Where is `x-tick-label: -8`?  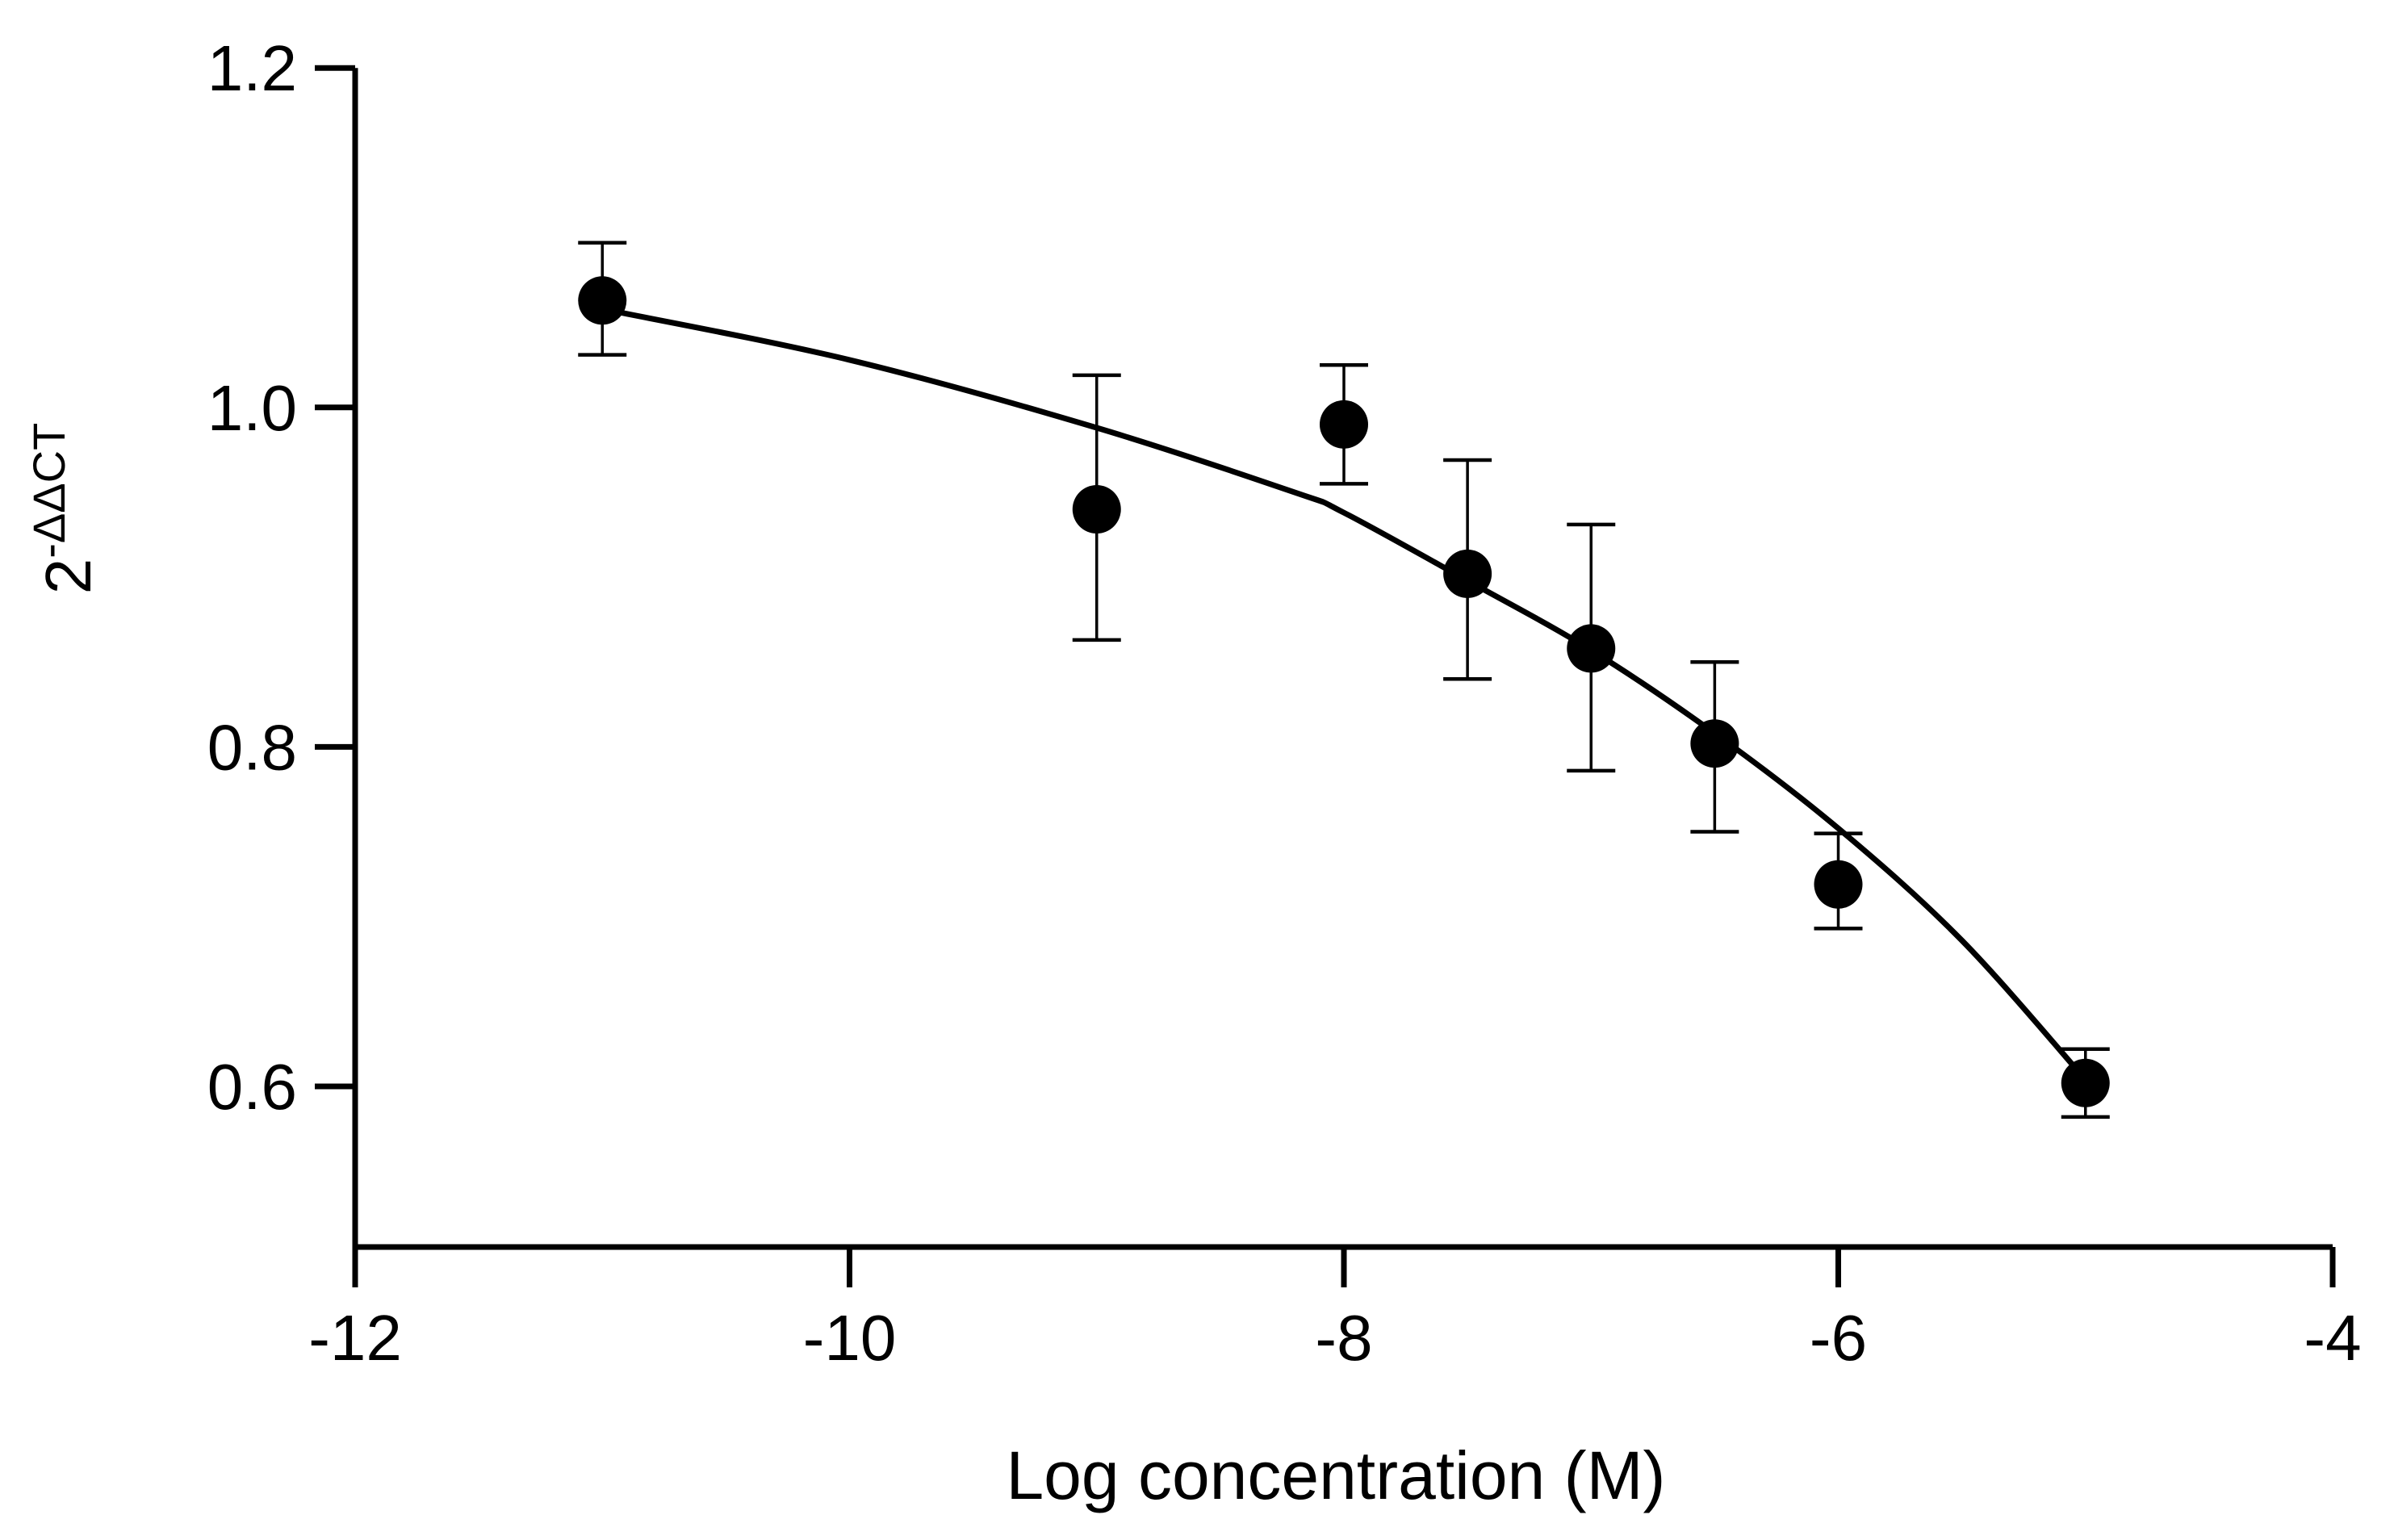 x-tick-label: -8 is located at coordinates (1344, 1338).